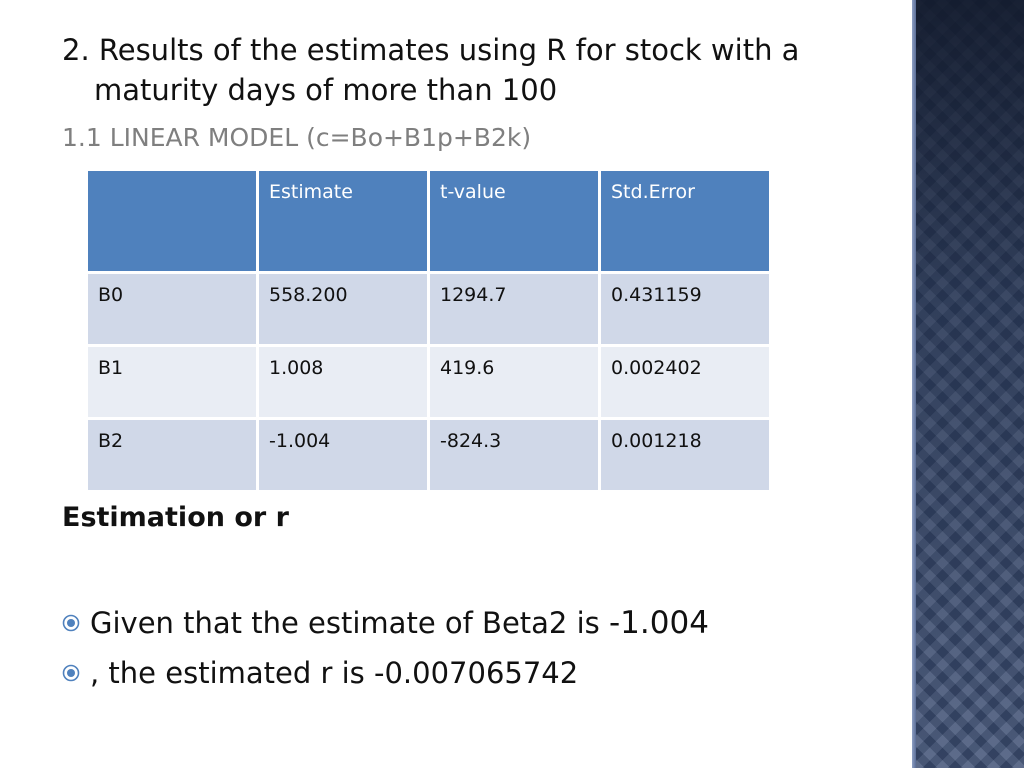 The height and width of the screenshot is (768, 1024). Describe the element at coordinates (968, 384) in the screenshot. I see `decorative-side-panel` at that location.